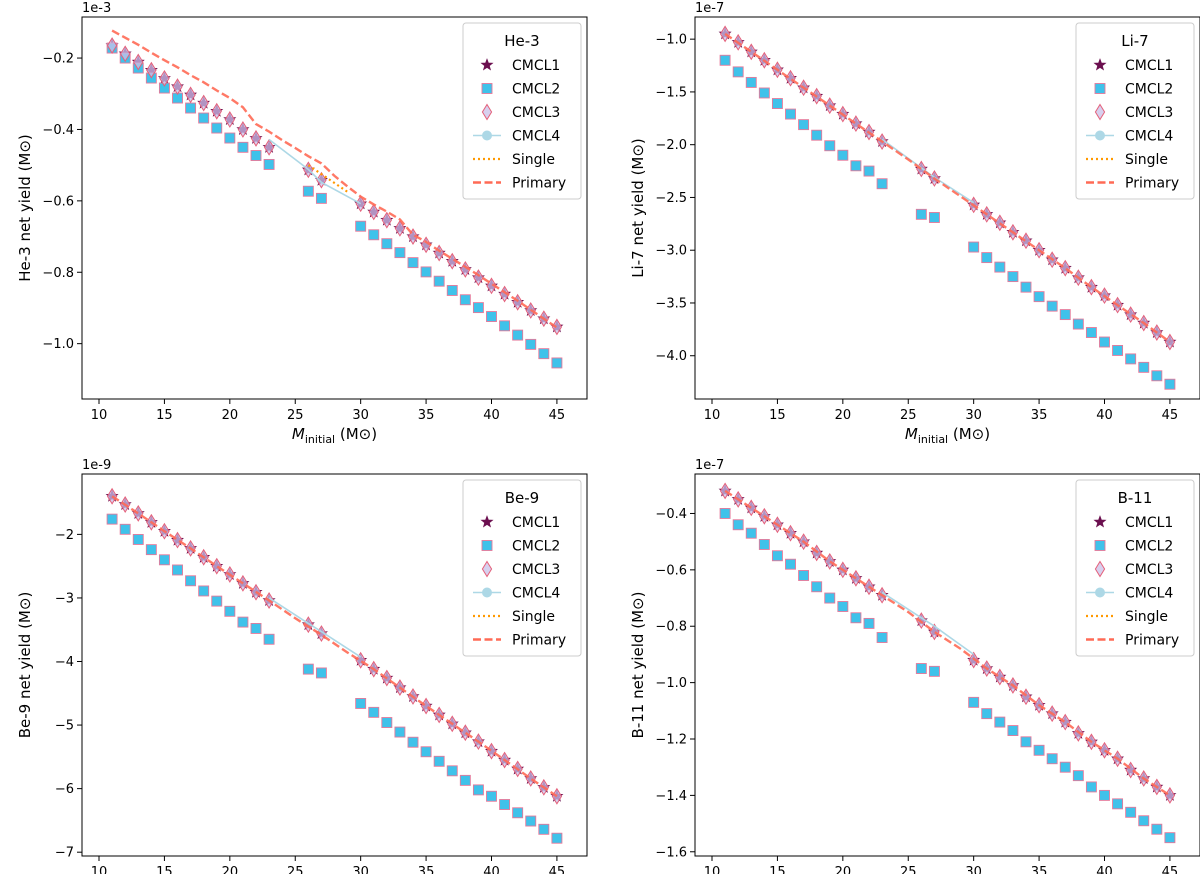  Describe the element at coordinates (1149, 523) in the screenshot. I see `legend-label: CMCL1` at that location.